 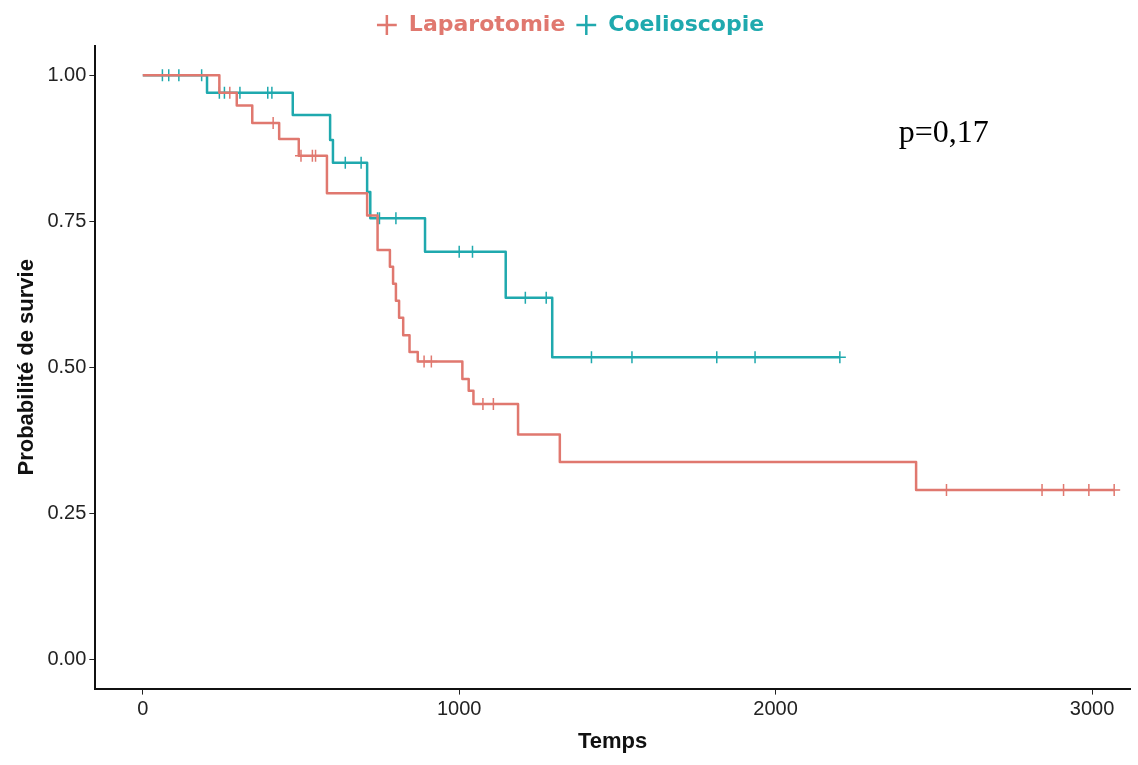 I want to click on legend-label: Laparotomie, so click(x=487, y=23).